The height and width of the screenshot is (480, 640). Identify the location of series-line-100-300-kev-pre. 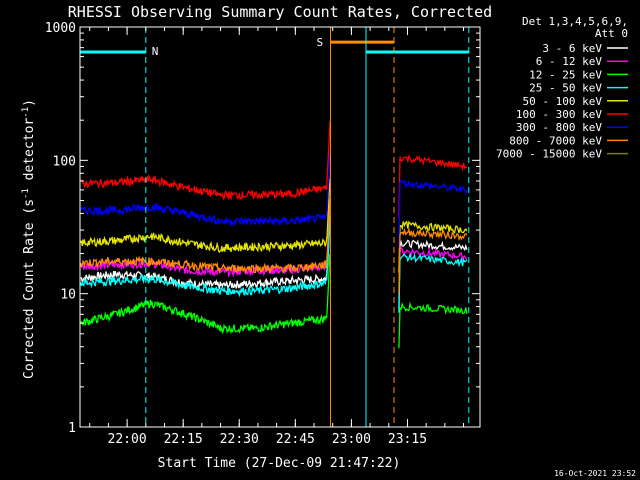
(205, 161).